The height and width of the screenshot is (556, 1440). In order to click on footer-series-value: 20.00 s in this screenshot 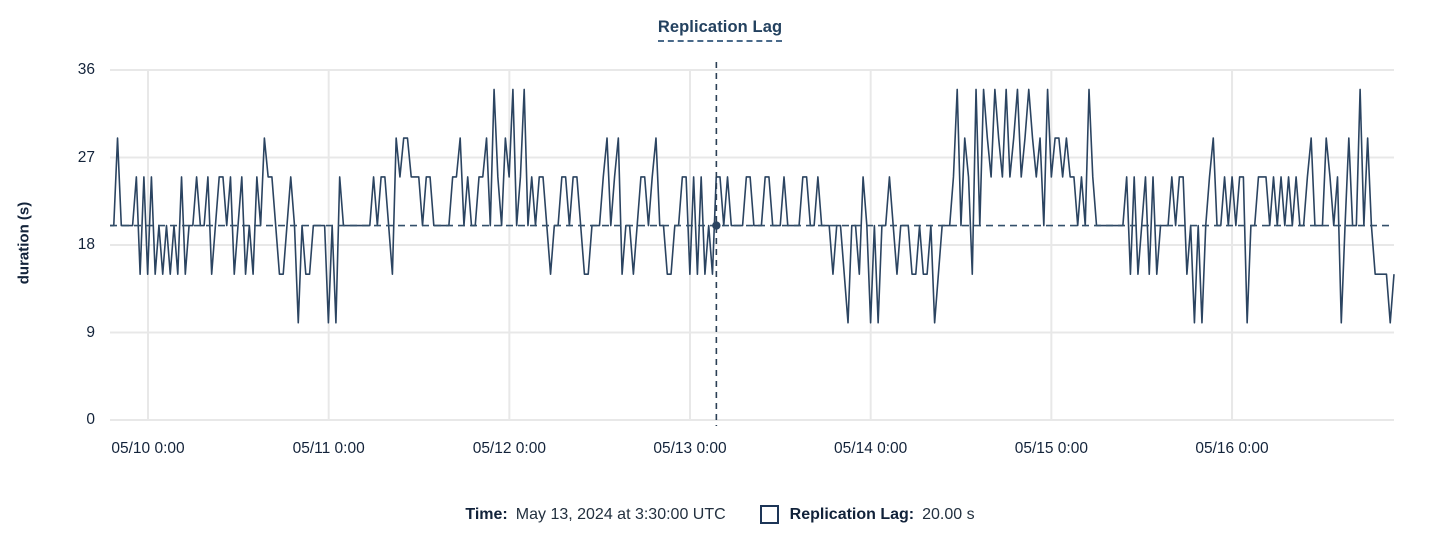, I will do `click(948, 514)`.